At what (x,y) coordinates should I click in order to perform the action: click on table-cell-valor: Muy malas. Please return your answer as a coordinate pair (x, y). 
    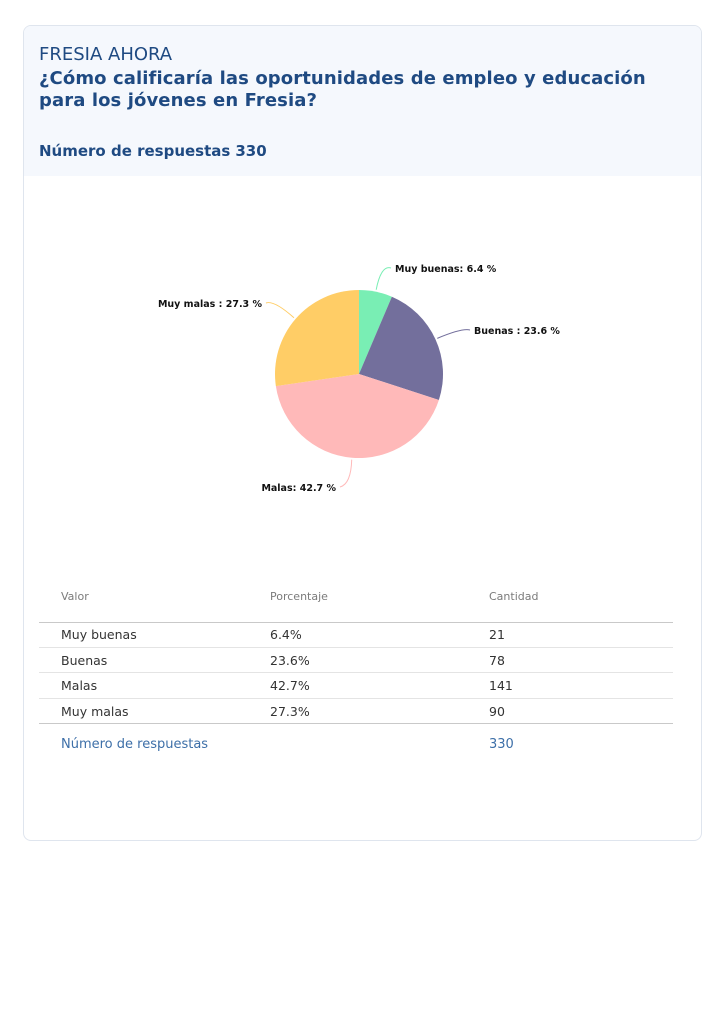
    Looking at the image, I should click on (95, 711).